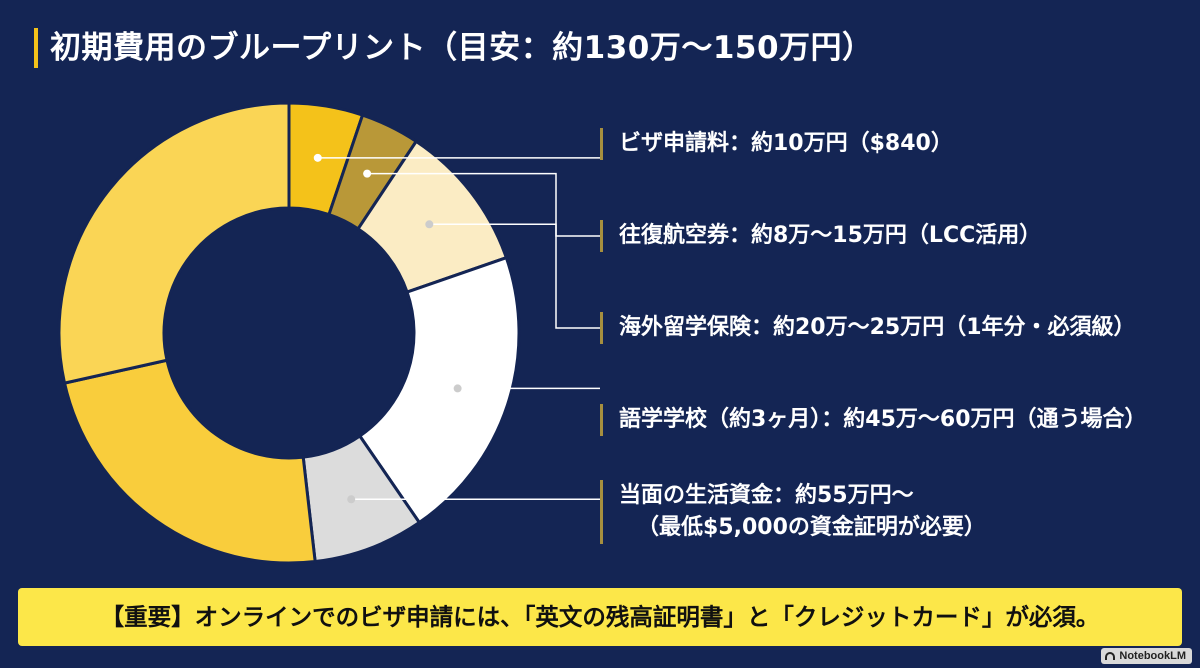 The image size is (1200, 668). What do you see at coordinates (793, 512) in the screenshot?
I see `legend-item-5: 当面の生活資金：約55万円〜 （最低$5,000の資金証明が必要）` at bounding box center [793, 512].